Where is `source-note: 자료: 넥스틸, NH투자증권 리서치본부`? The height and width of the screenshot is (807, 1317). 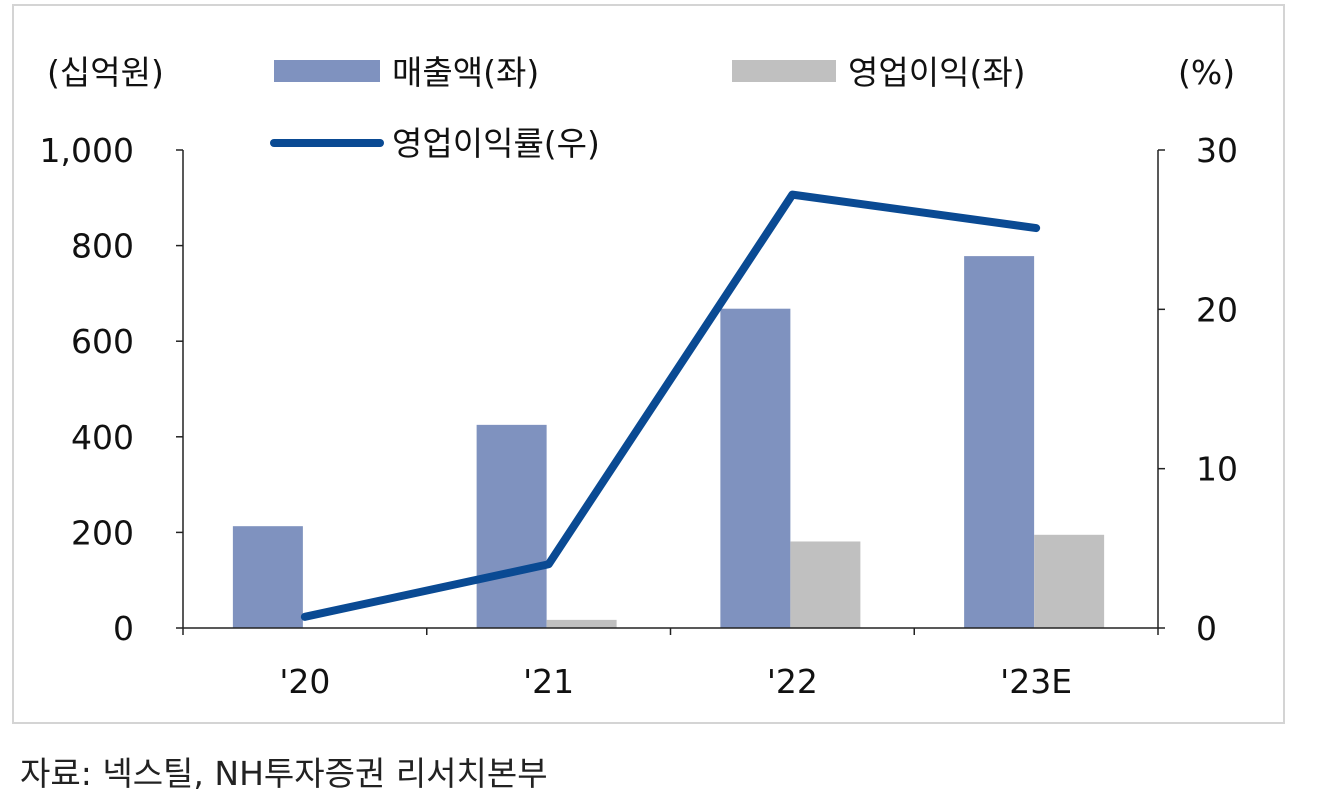 source-note: 자료: 넥스틸, NH투자증권 리서치본부 is located at coordinates (284, 773).